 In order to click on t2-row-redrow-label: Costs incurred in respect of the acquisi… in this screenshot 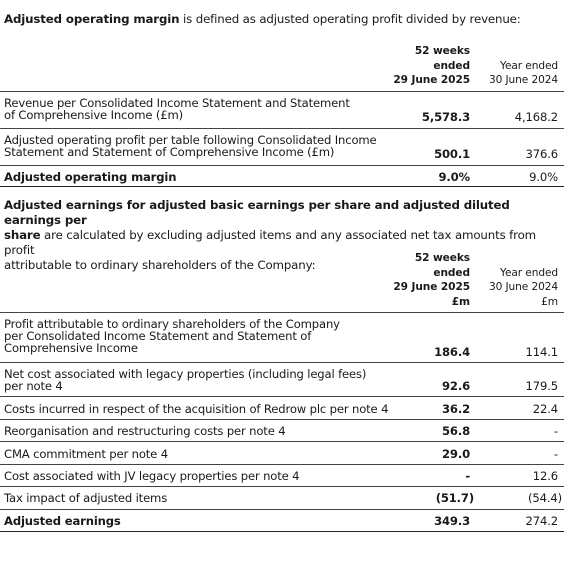, I will do `click(196, 409)`.